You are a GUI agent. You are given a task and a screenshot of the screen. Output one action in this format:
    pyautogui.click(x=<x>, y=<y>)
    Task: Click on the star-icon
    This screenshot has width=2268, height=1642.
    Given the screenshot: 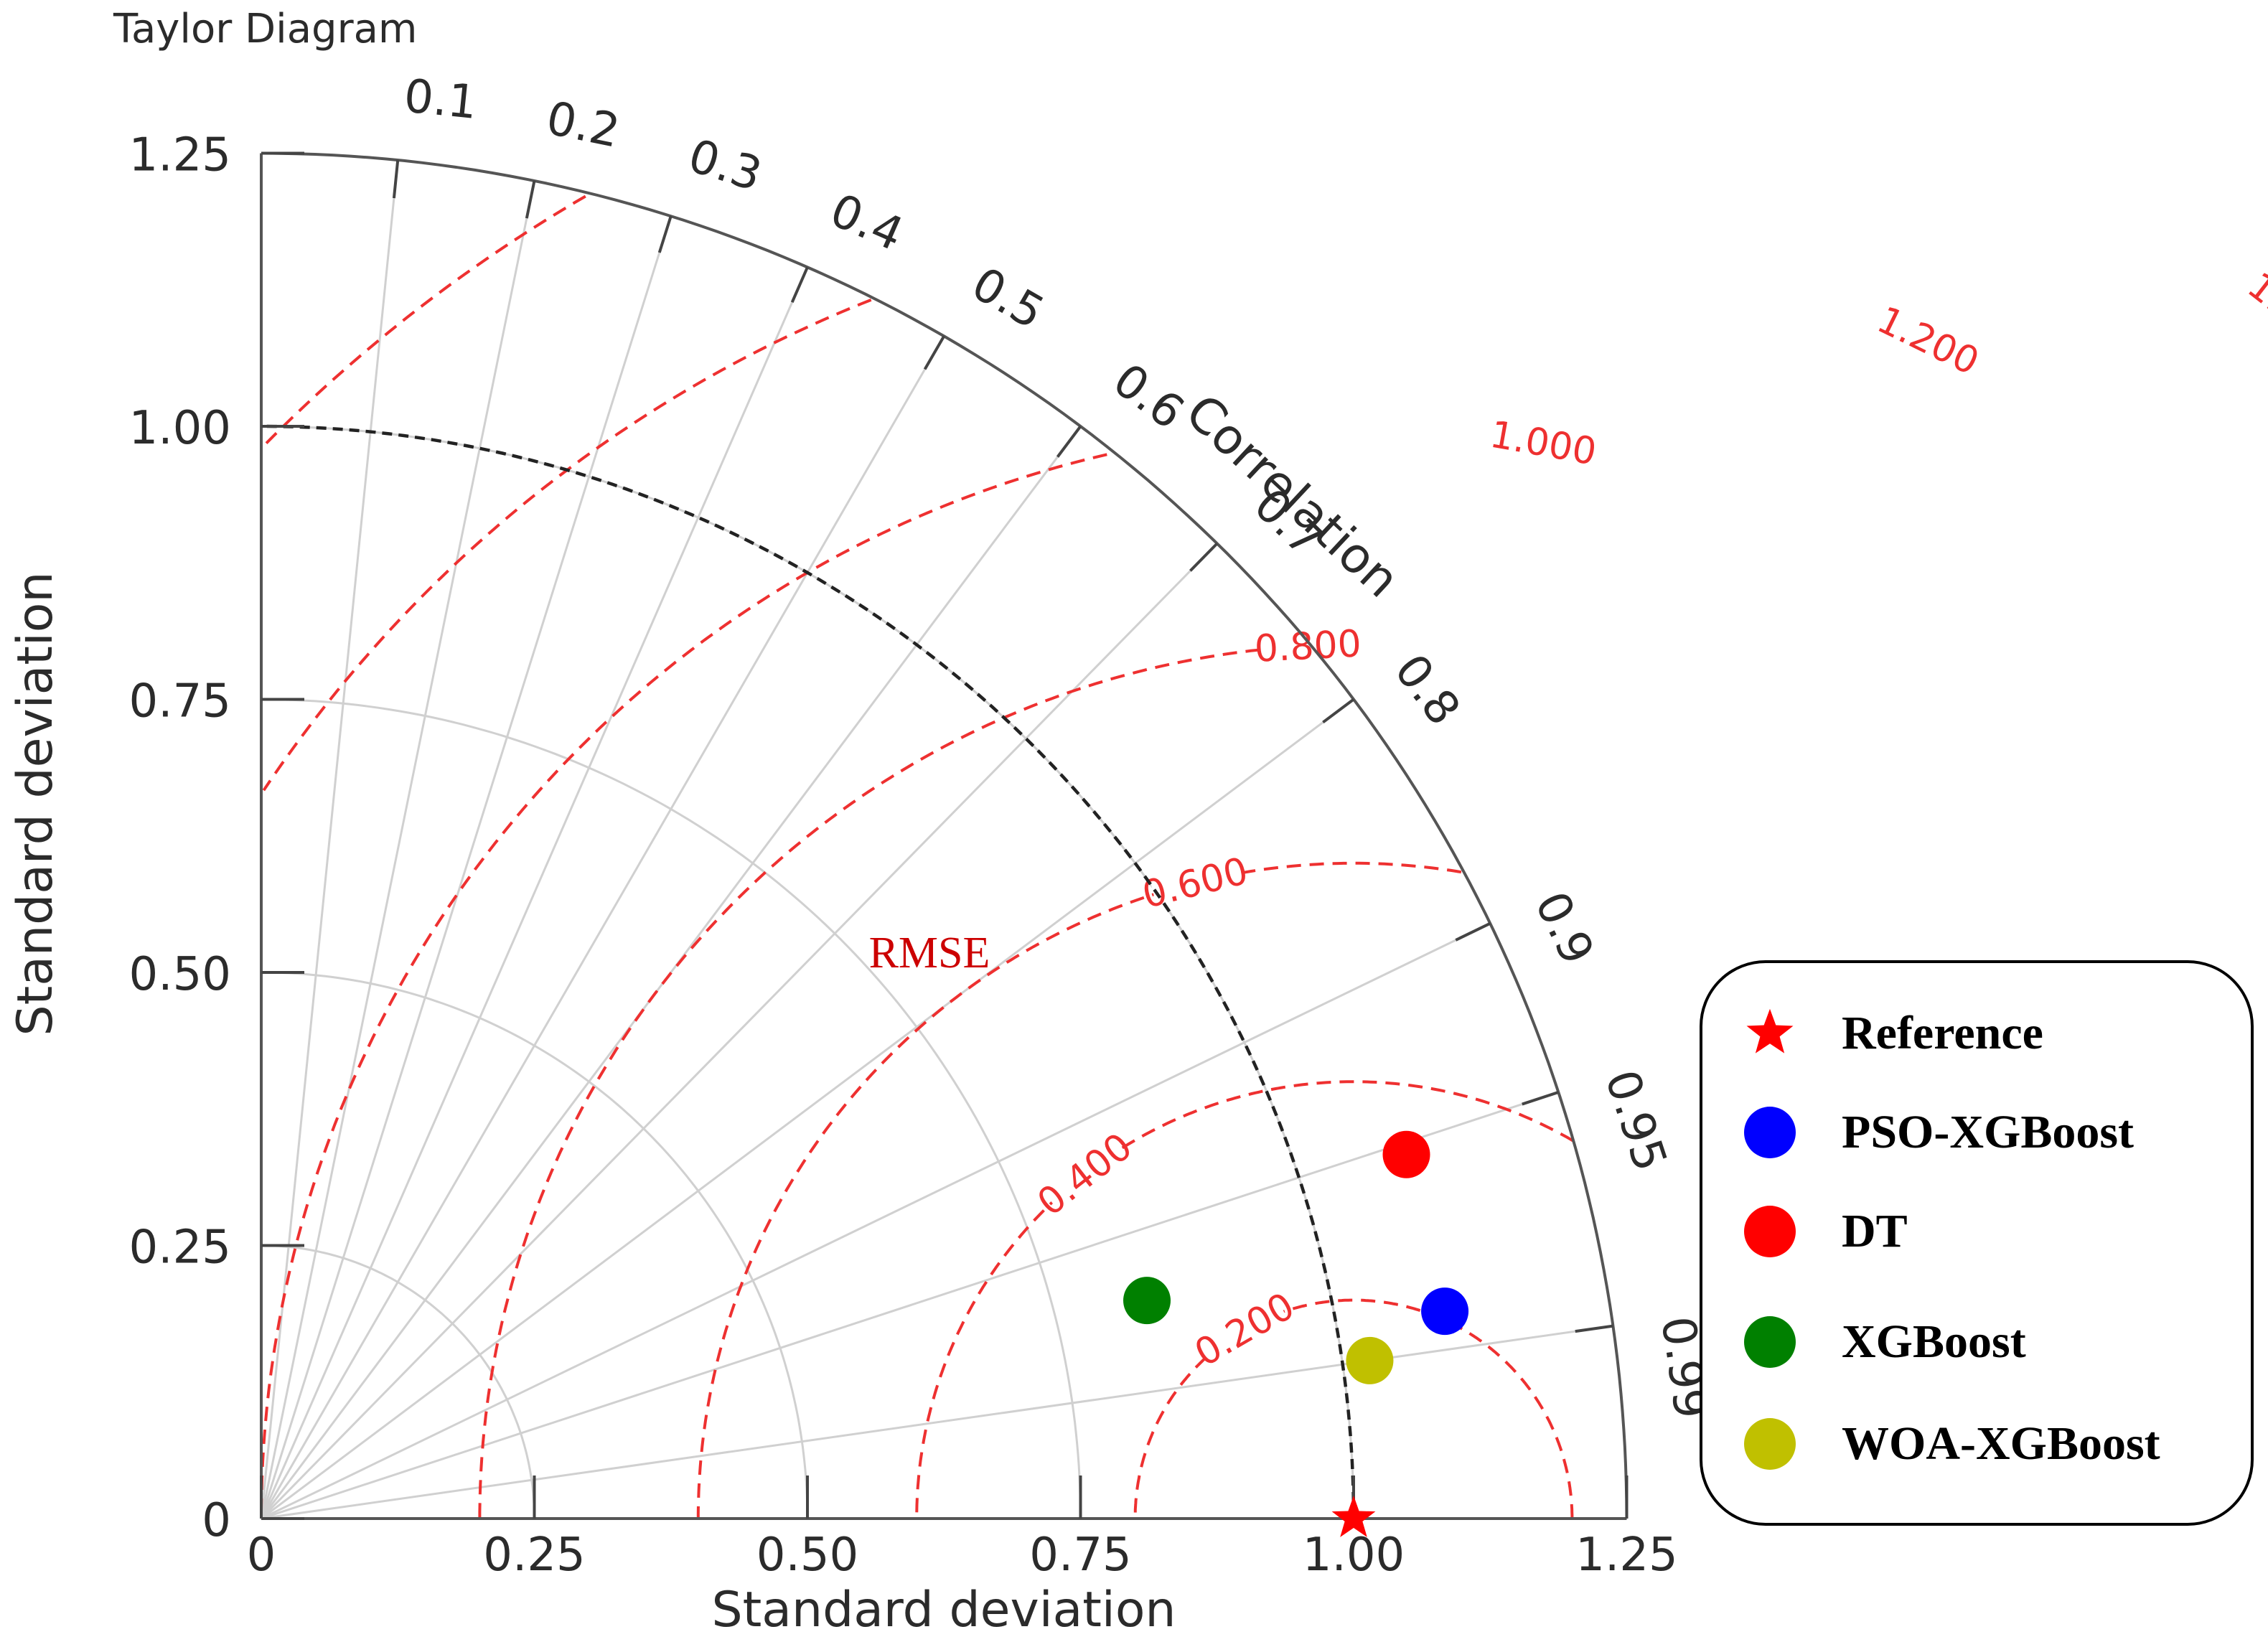 What is the action you would take?
    pyautogui.click(x=1770, y=1033)
    